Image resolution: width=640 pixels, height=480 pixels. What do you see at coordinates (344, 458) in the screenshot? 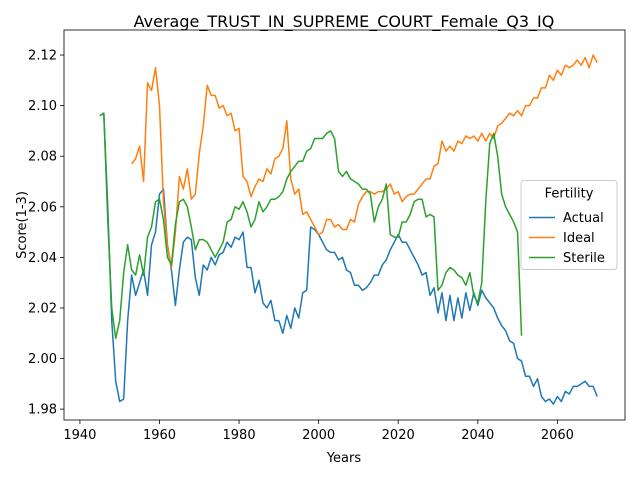
I see `x-axis-label: Years` at bounding box center [344, 458].